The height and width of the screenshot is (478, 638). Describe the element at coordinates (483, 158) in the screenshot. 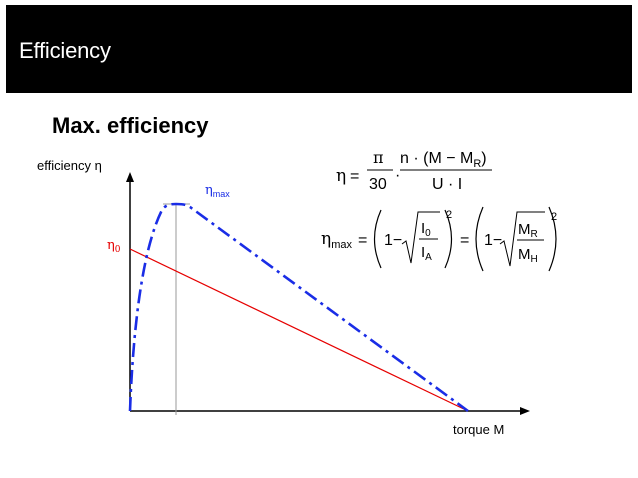

I see `f1-numerator-end: )` at that location.